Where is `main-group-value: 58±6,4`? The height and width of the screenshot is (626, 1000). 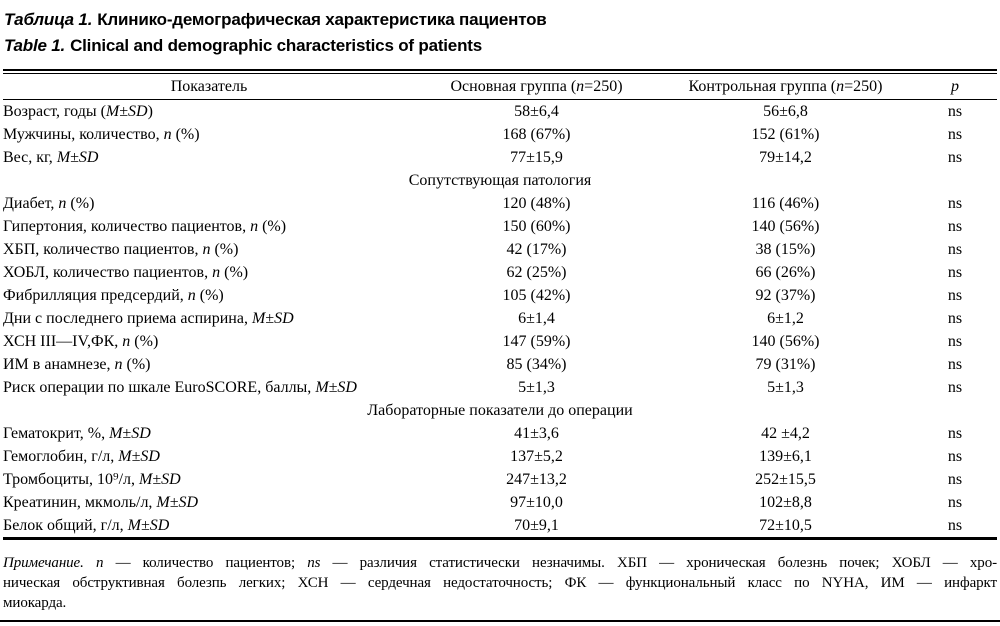
main-group-value: 58±6,4 is located at coordinates (536, 111).